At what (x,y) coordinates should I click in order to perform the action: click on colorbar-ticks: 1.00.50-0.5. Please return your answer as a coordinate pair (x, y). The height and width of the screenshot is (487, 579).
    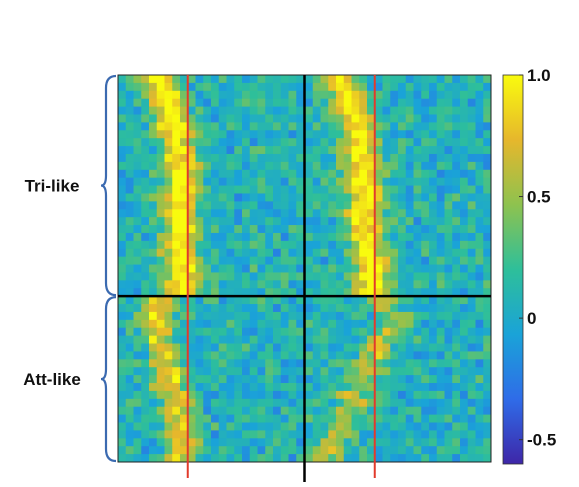
    Looking at the image, I should click on (537, 258).